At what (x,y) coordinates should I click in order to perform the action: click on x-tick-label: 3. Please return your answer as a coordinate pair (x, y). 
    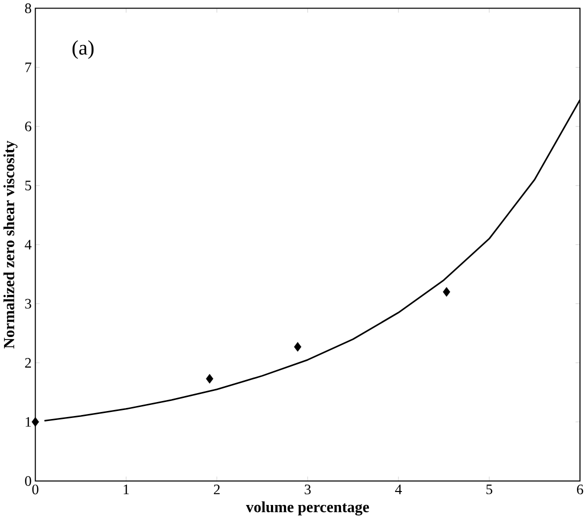
    Looking at the image, I should click on (307, 489).